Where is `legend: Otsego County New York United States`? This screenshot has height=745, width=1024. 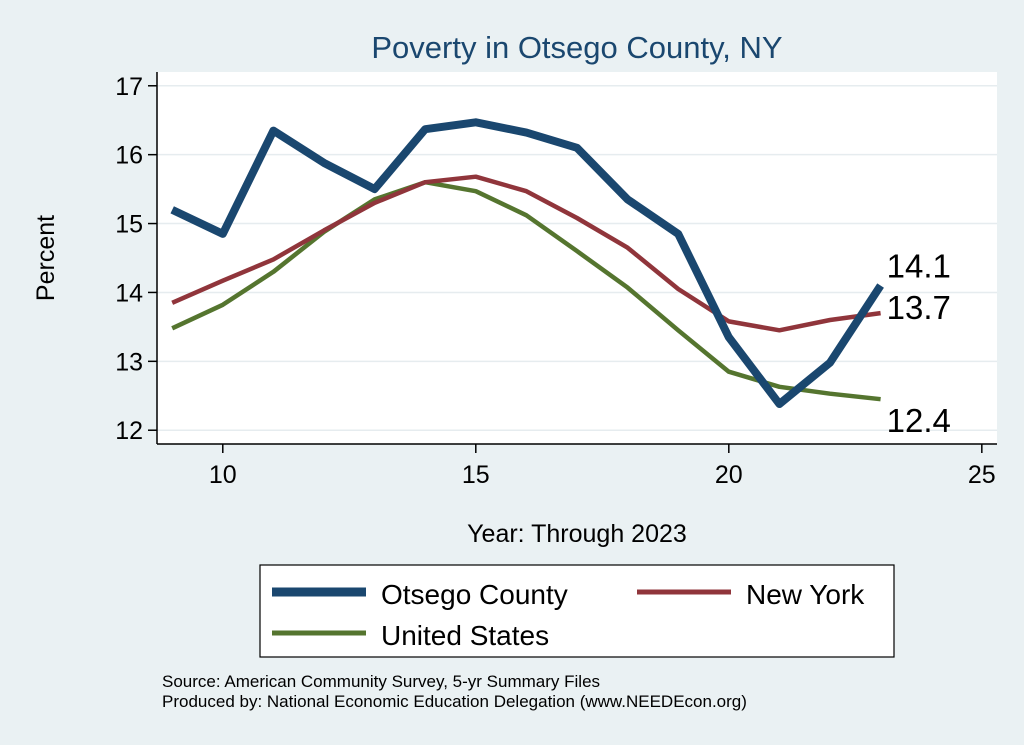 legend: Otsego County New York United States is located at coordinates (577, 611).